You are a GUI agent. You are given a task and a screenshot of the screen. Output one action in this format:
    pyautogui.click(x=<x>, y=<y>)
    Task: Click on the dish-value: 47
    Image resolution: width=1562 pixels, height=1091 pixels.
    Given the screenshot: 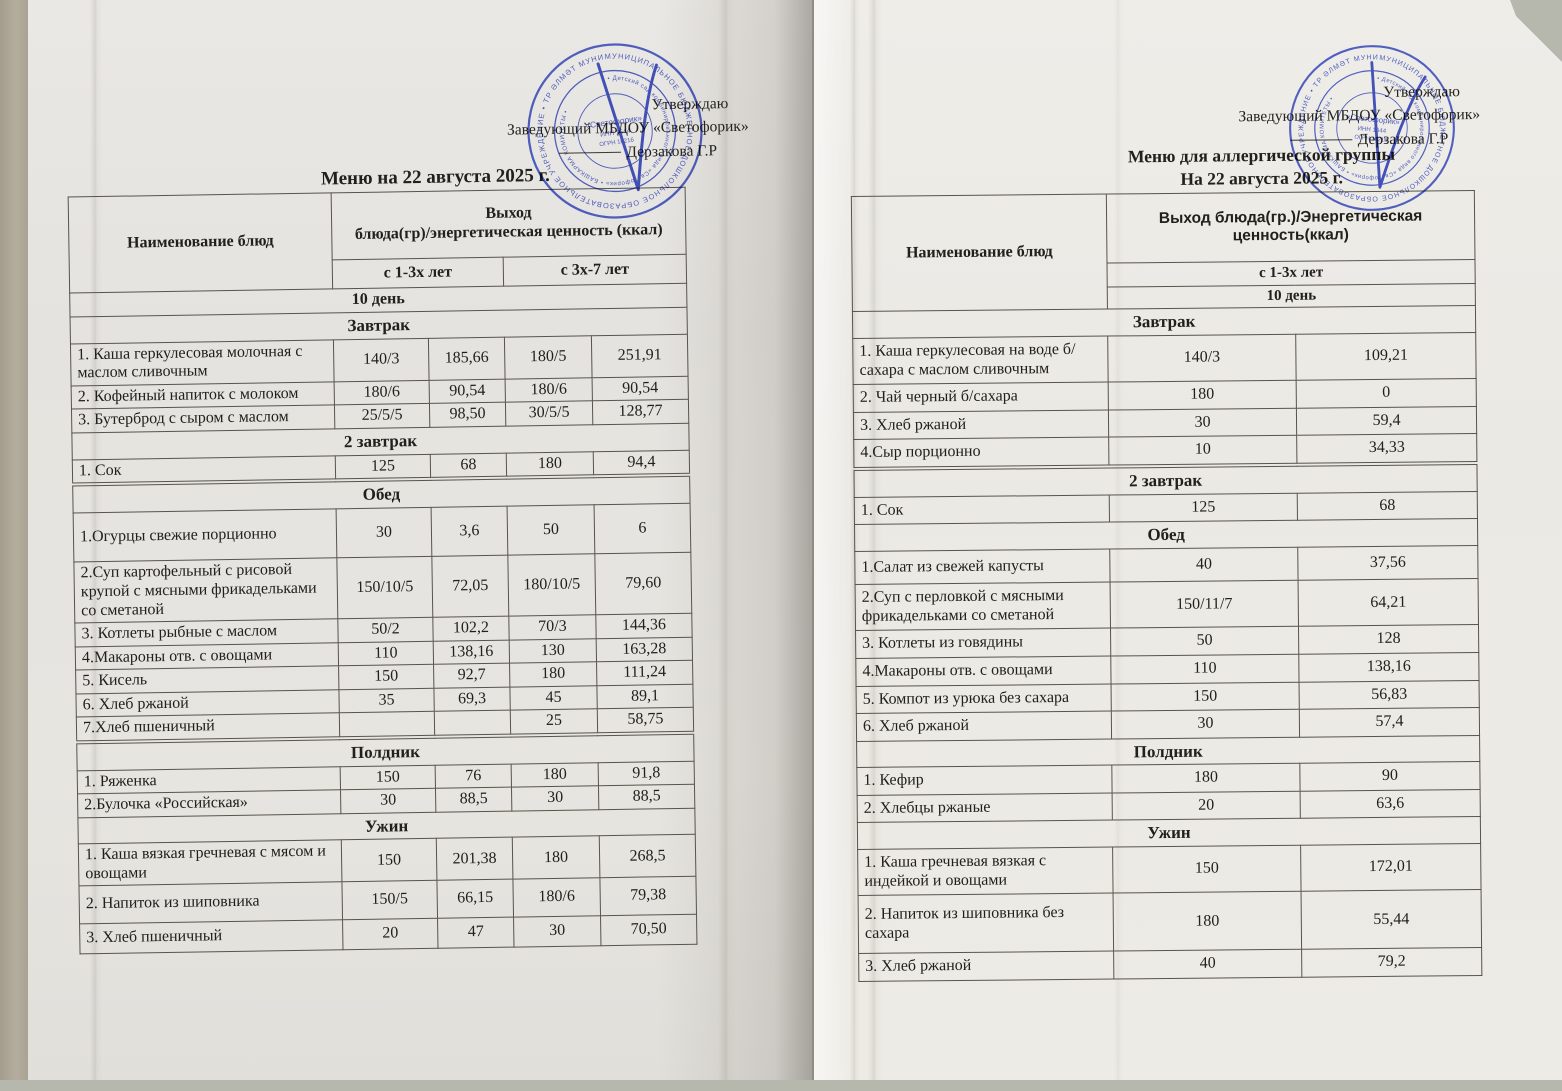 What is the action you would take?
    pyautogui.click(x=475, y=932)
    